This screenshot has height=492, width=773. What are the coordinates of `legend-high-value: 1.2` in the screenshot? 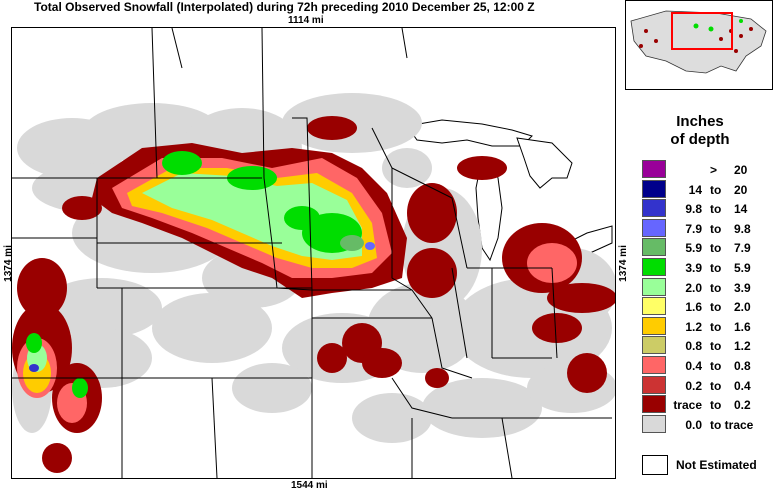 It's located at (742, 346).